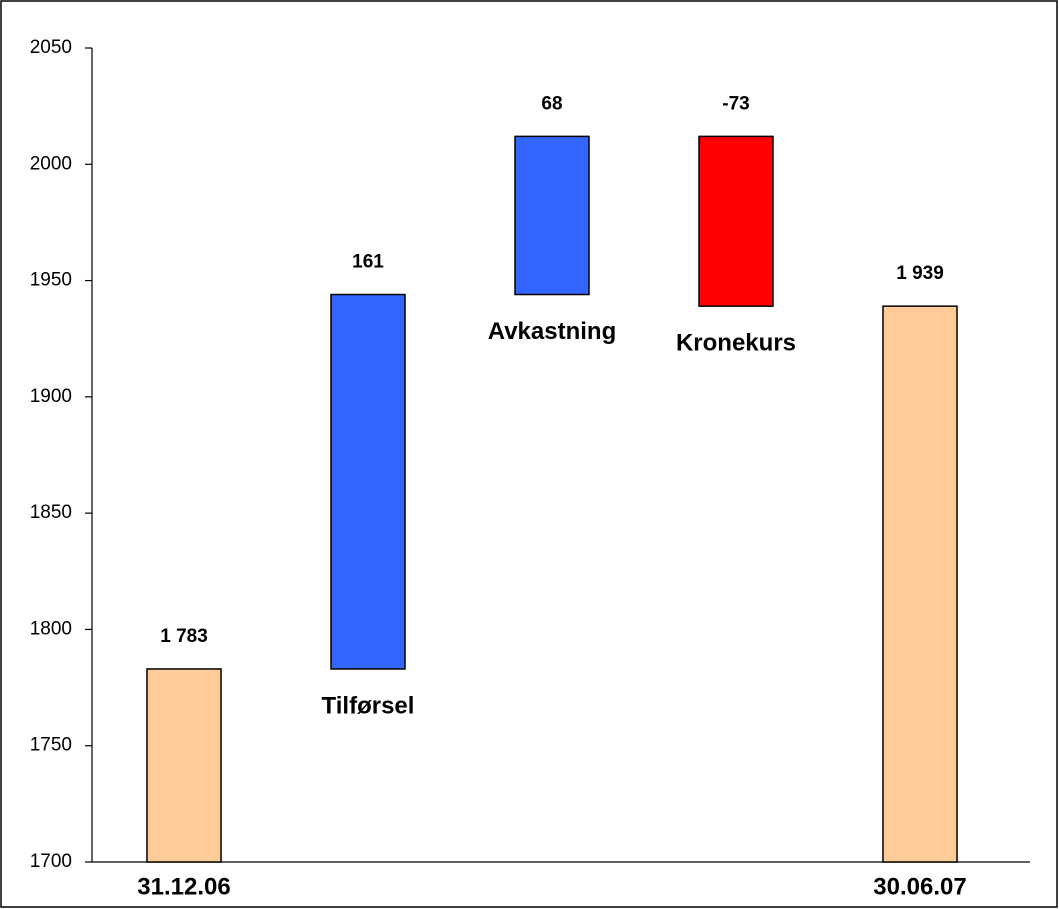  What do you see at coordinates (51, 280) in the screenshot?
I see `y-tick-label: 1950` at bounding box center [51, 280].